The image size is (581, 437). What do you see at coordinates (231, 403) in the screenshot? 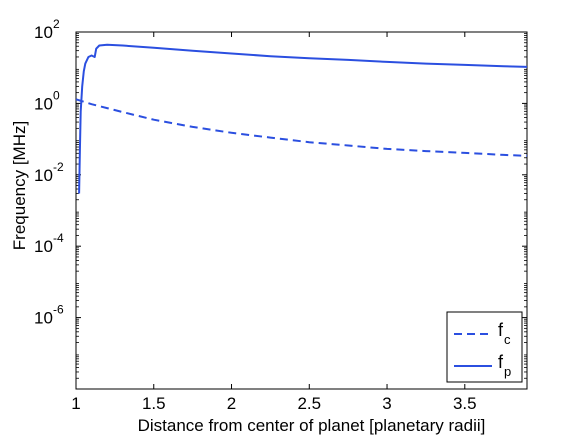
I see `x-tick-label: 2` at bounding box center [231, 403].